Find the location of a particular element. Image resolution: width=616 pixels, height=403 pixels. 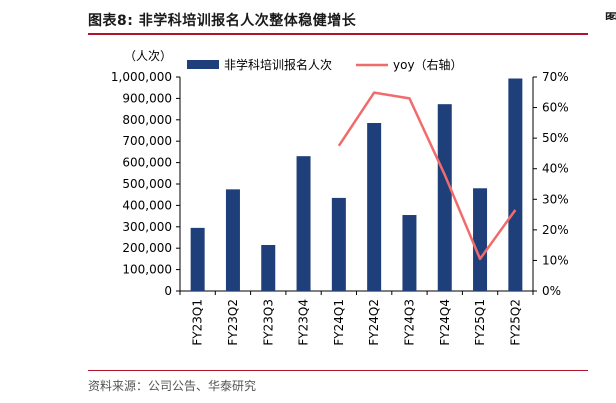

left-axis-tick-label: 700,000 is located at coordinates (147, 141).